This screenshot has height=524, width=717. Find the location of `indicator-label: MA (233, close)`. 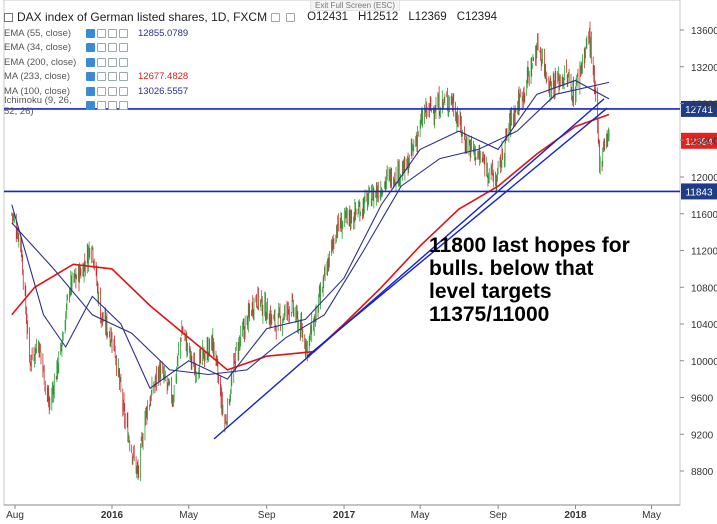

indicator-label: MA (233, close) is located at coordinates (37, 77).